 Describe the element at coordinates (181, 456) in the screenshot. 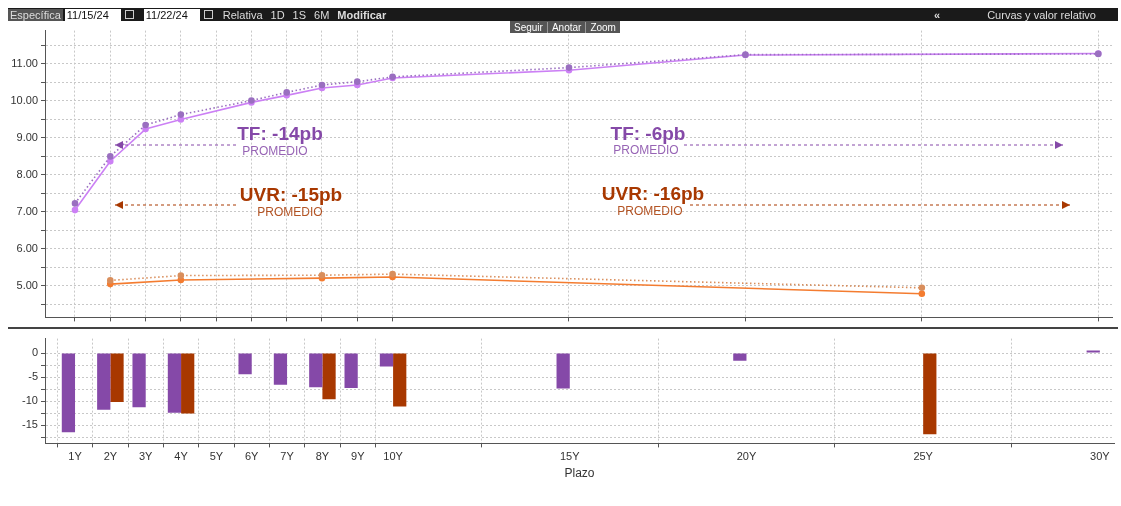

I see `x-tick-label: 4Y` at that location.